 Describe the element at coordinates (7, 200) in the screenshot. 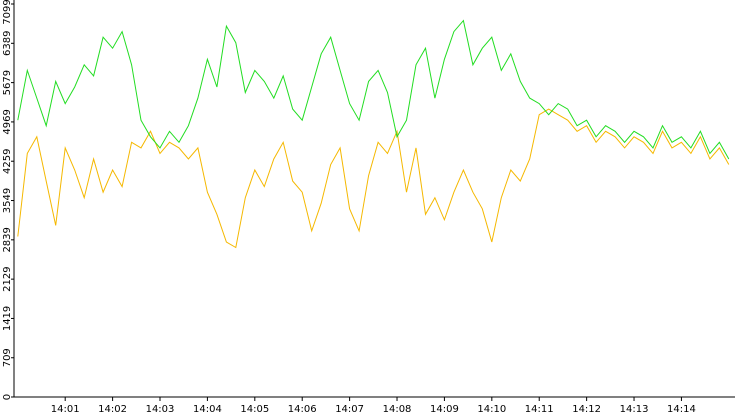

I see `y-tick-label: 3549` at that location.